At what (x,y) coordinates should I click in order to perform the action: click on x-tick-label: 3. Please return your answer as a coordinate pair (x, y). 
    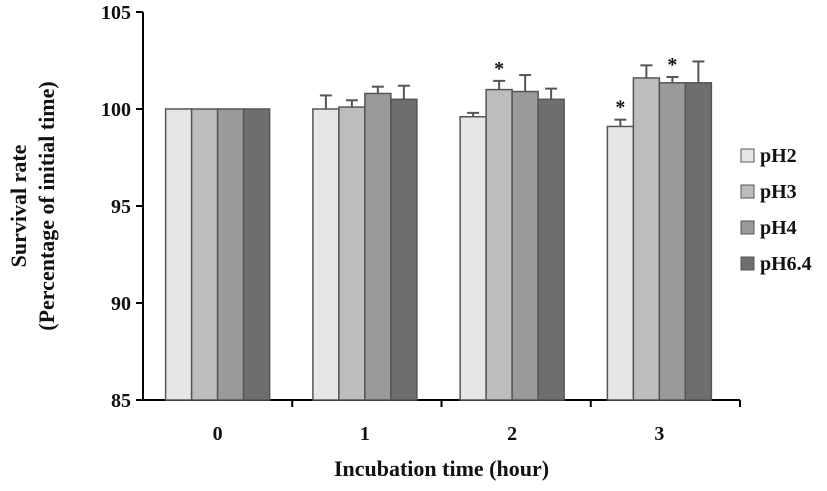
    Looking at the image, I should click on (659, 434).